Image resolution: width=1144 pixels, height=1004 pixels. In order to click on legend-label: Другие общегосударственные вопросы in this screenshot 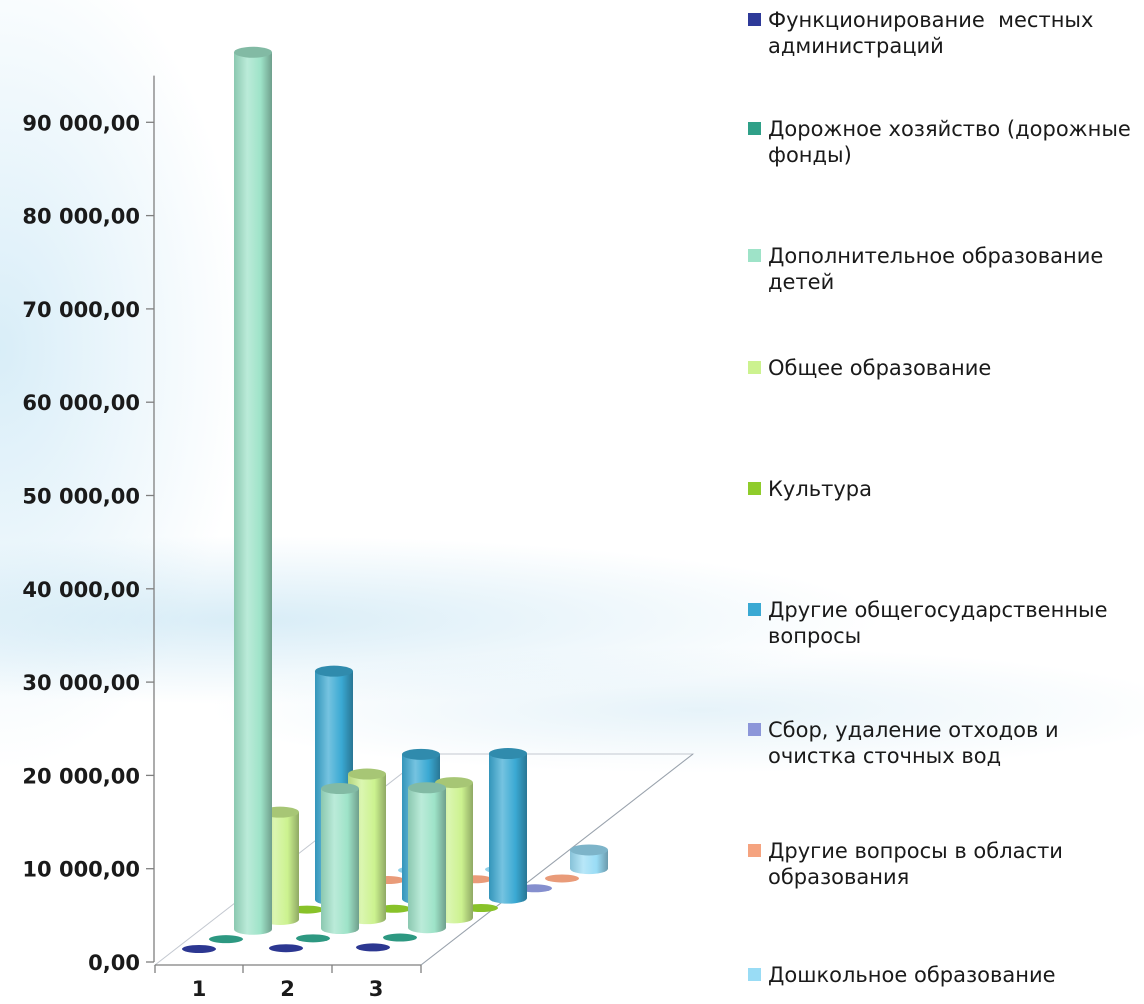, I will do `click(941, 623)`.